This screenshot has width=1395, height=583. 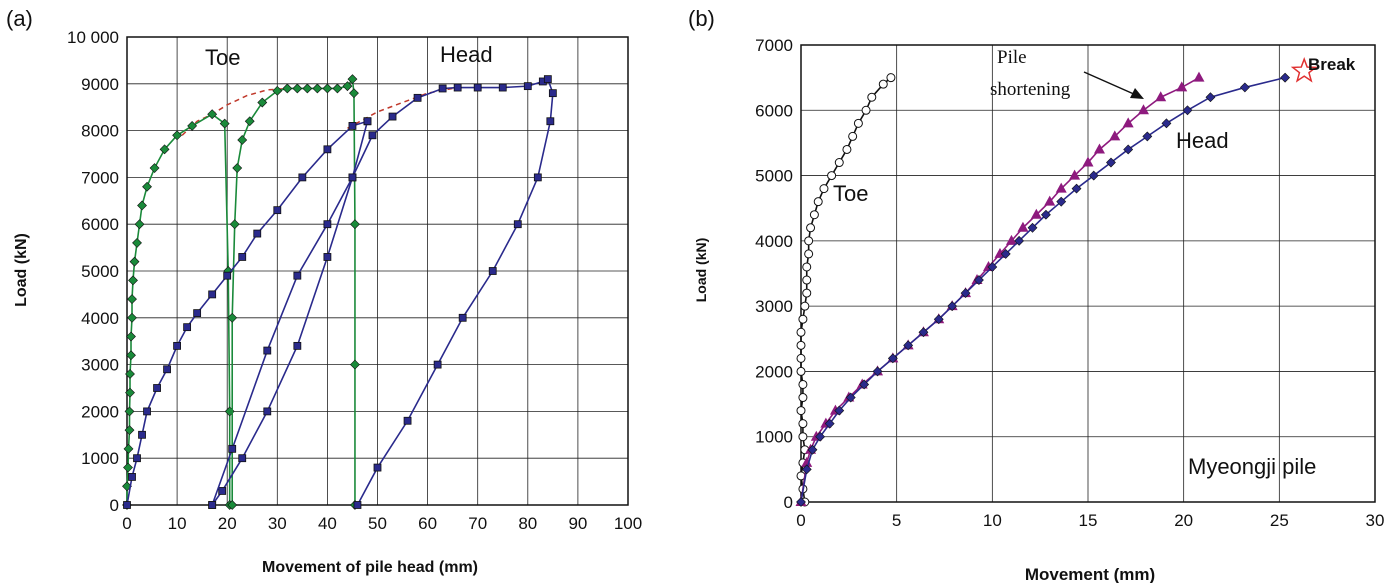 What do you see at coordinates (277, 523) in the screenshot?
I see `x-tick-label: 30` at bounding box center [277, 523].